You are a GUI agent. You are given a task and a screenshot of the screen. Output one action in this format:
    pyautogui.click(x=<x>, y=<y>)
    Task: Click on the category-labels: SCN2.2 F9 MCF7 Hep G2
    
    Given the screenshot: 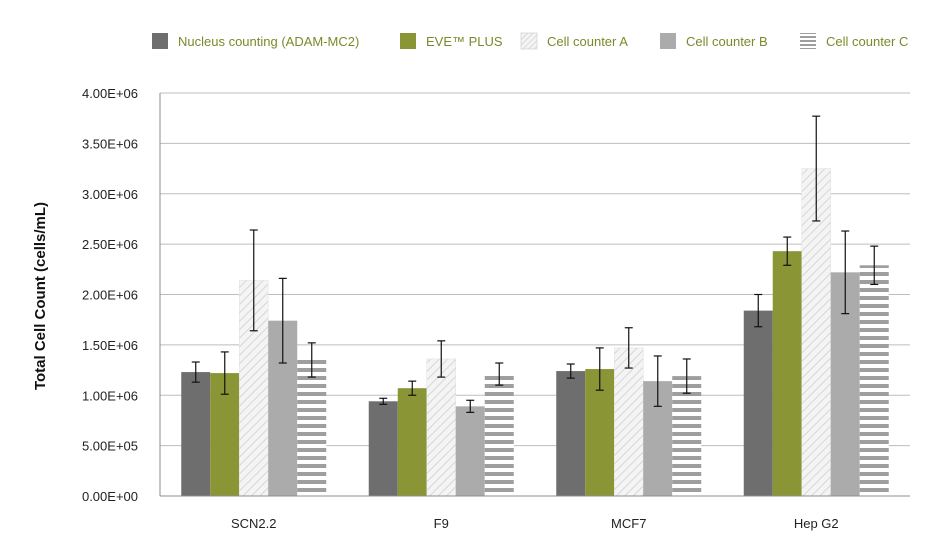 What is the action you would take?
    pyautogui.click(x=535, y=523)
    